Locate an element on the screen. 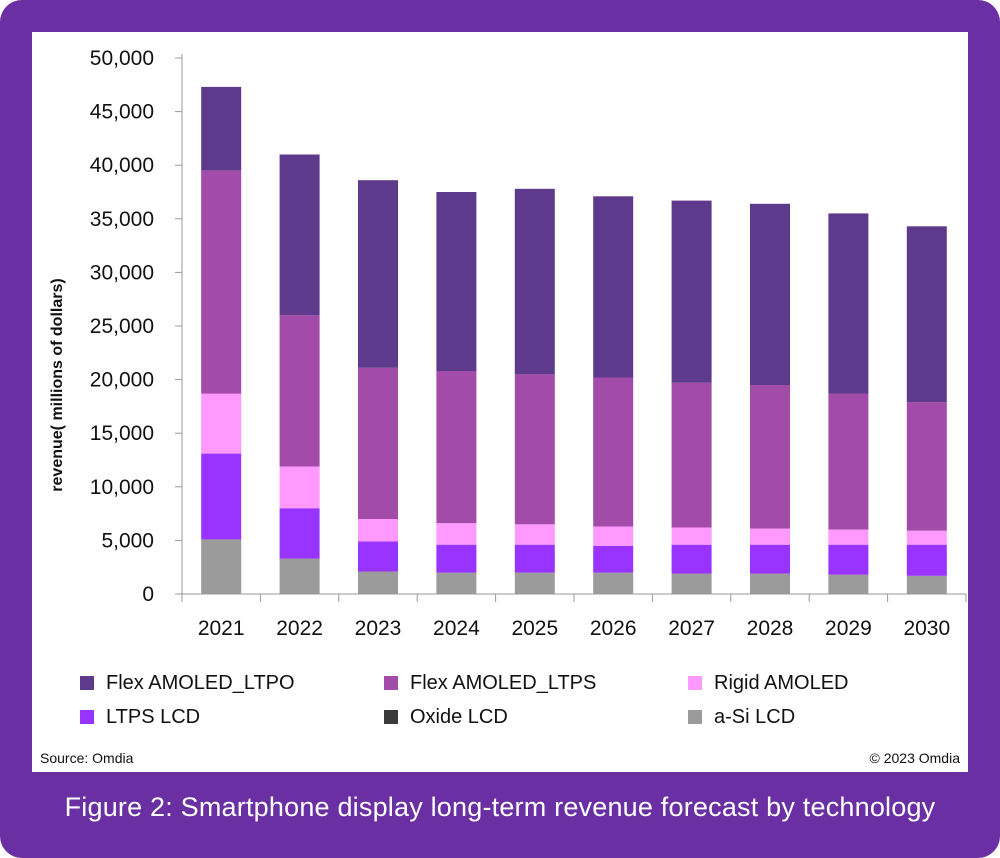 The width and height of the screenshot is (1000, 858). bar-rigid-amoled-2023 is located at coordinates (378, 530).